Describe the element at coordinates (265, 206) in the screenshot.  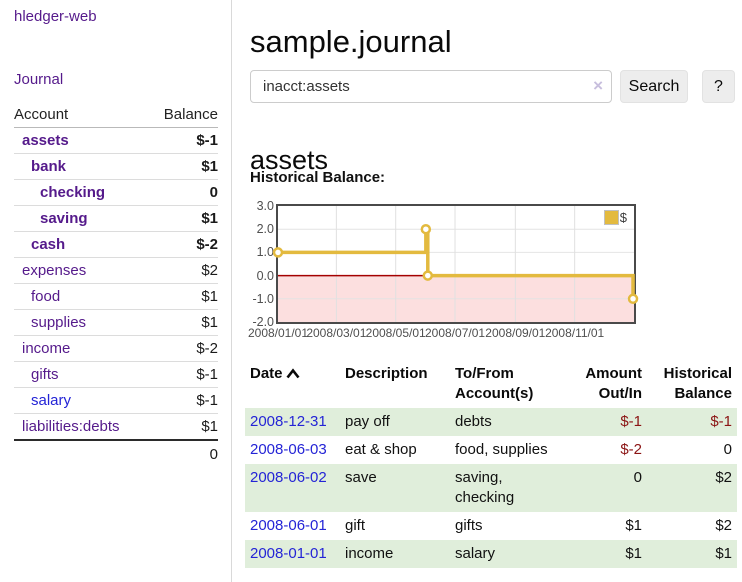
I see `y-tick-label: 3.0` at that location.